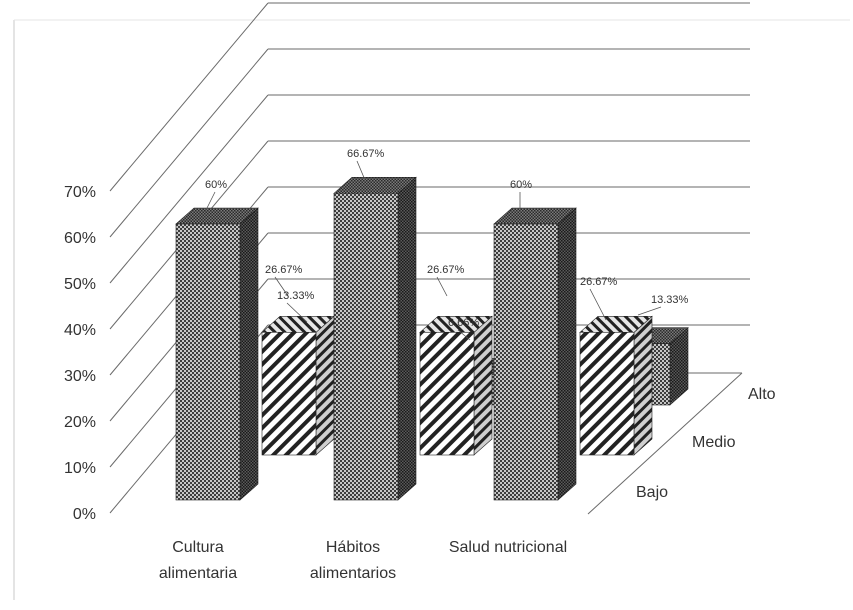 This screenshot has height=610, width=853. Describe the element at coordinates (80, 376) in the screenshot. I see `y-tick-label: 30%` at that location.